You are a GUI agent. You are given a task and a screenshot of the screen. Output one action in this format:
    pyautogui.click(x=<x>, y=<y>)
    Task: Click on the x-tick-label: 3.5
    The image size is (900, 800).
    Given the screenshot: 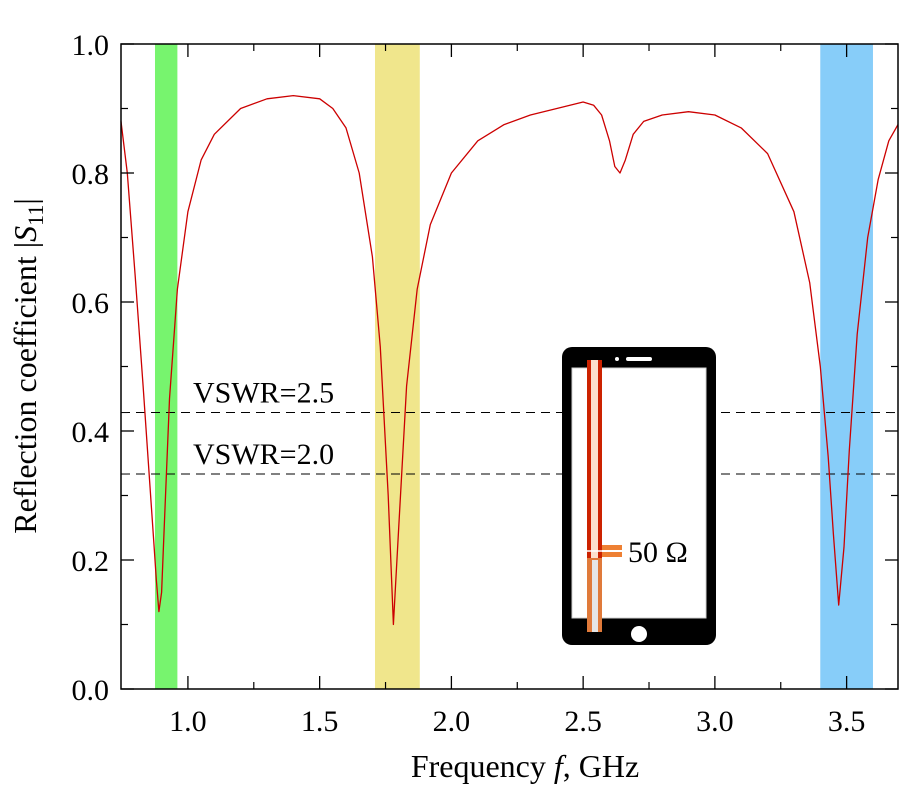 What is the action you would take?
    pyautogui.click(x=847, y=721)
    